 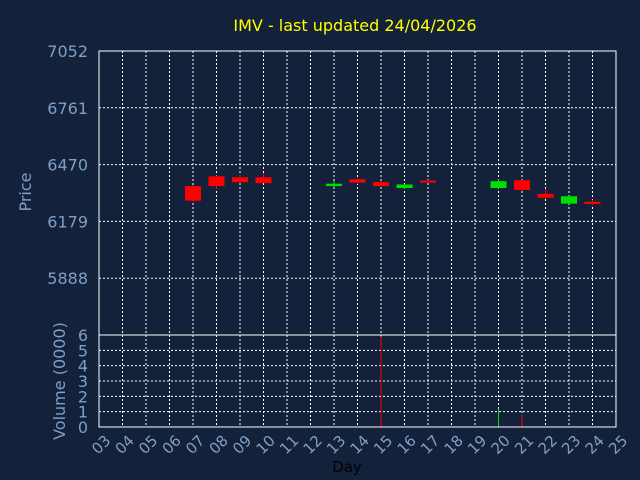 What do you see at coordinates (477, 445) in the screenshot?
I see `x-tick-label: 19` at bounding box center [477, 445].